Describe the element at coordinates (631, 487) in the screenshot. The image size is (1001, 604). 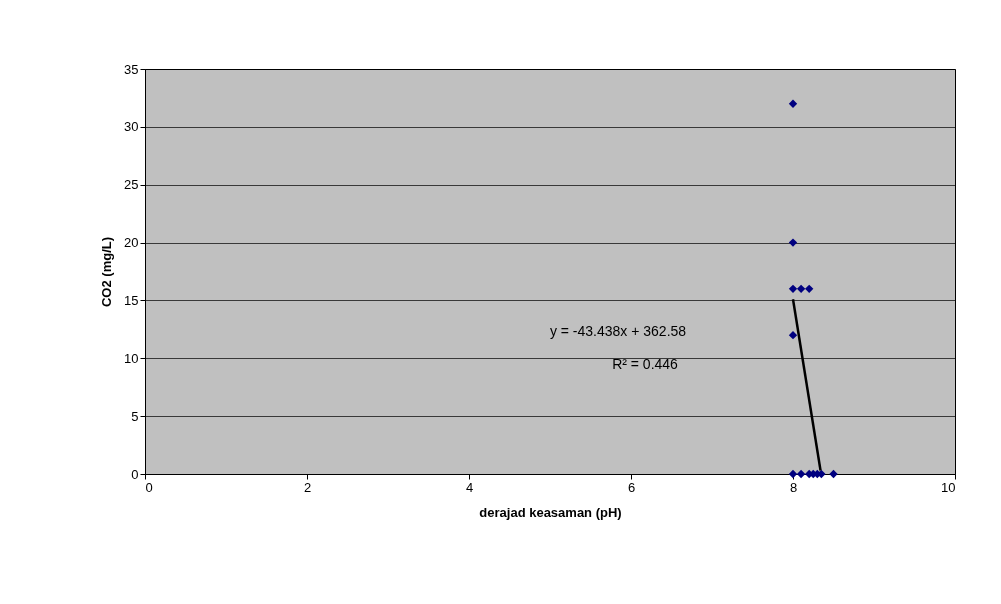
I see `x-tick-label: 6` at that location.